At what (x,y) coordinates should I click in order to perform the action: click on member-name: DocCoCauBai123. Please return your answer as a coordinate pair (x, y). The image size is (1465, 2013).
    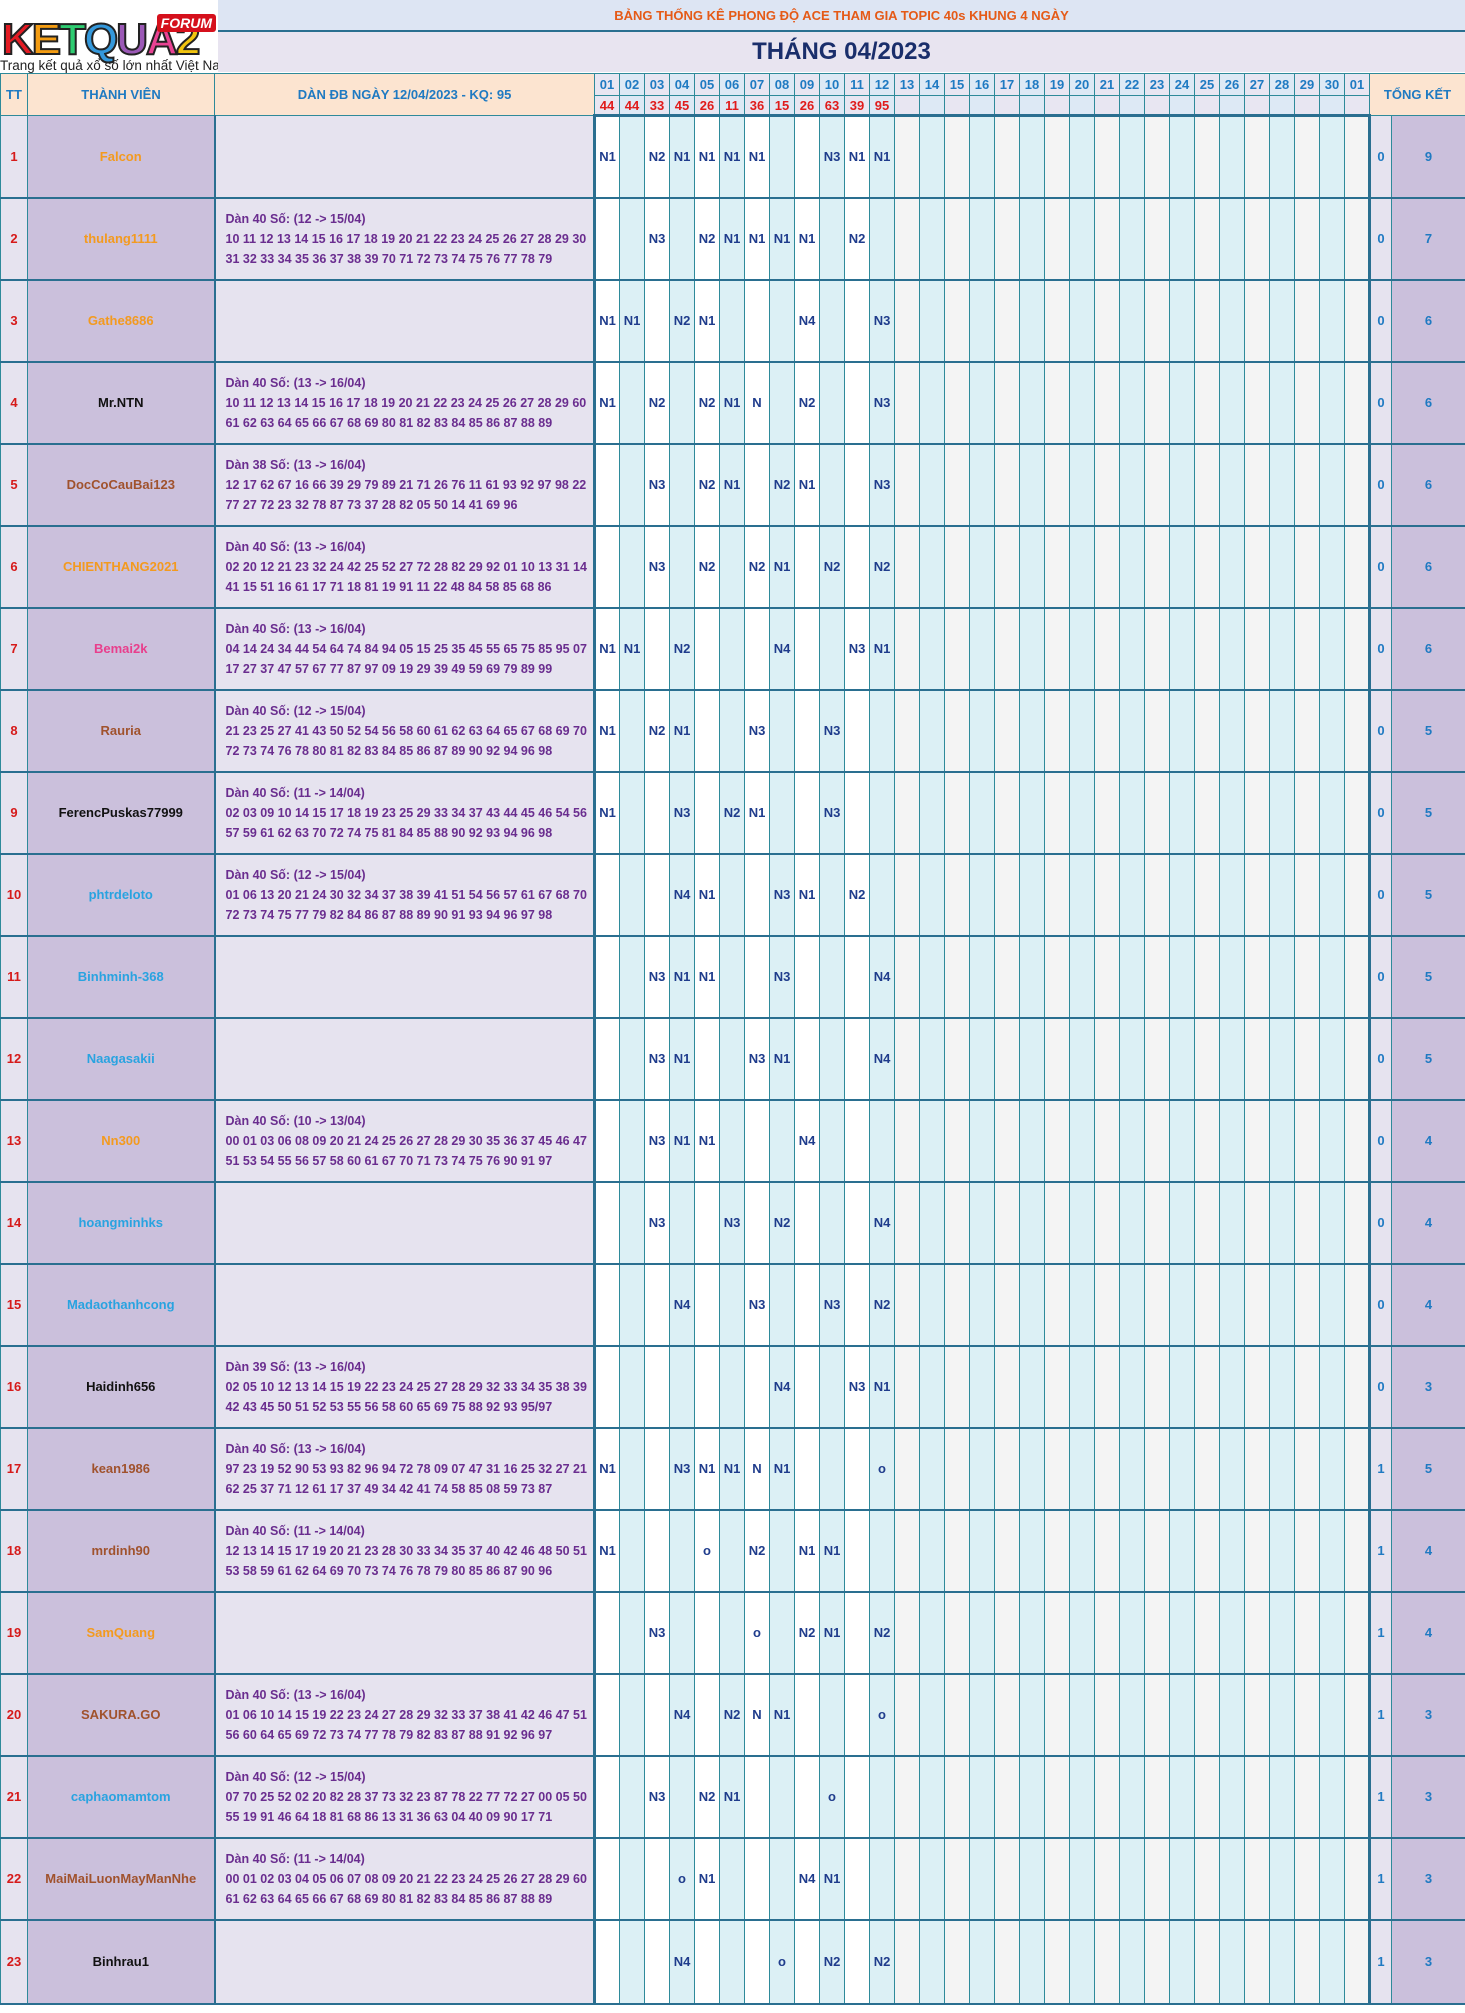
    Looking at the image, I should click on (121, 485).